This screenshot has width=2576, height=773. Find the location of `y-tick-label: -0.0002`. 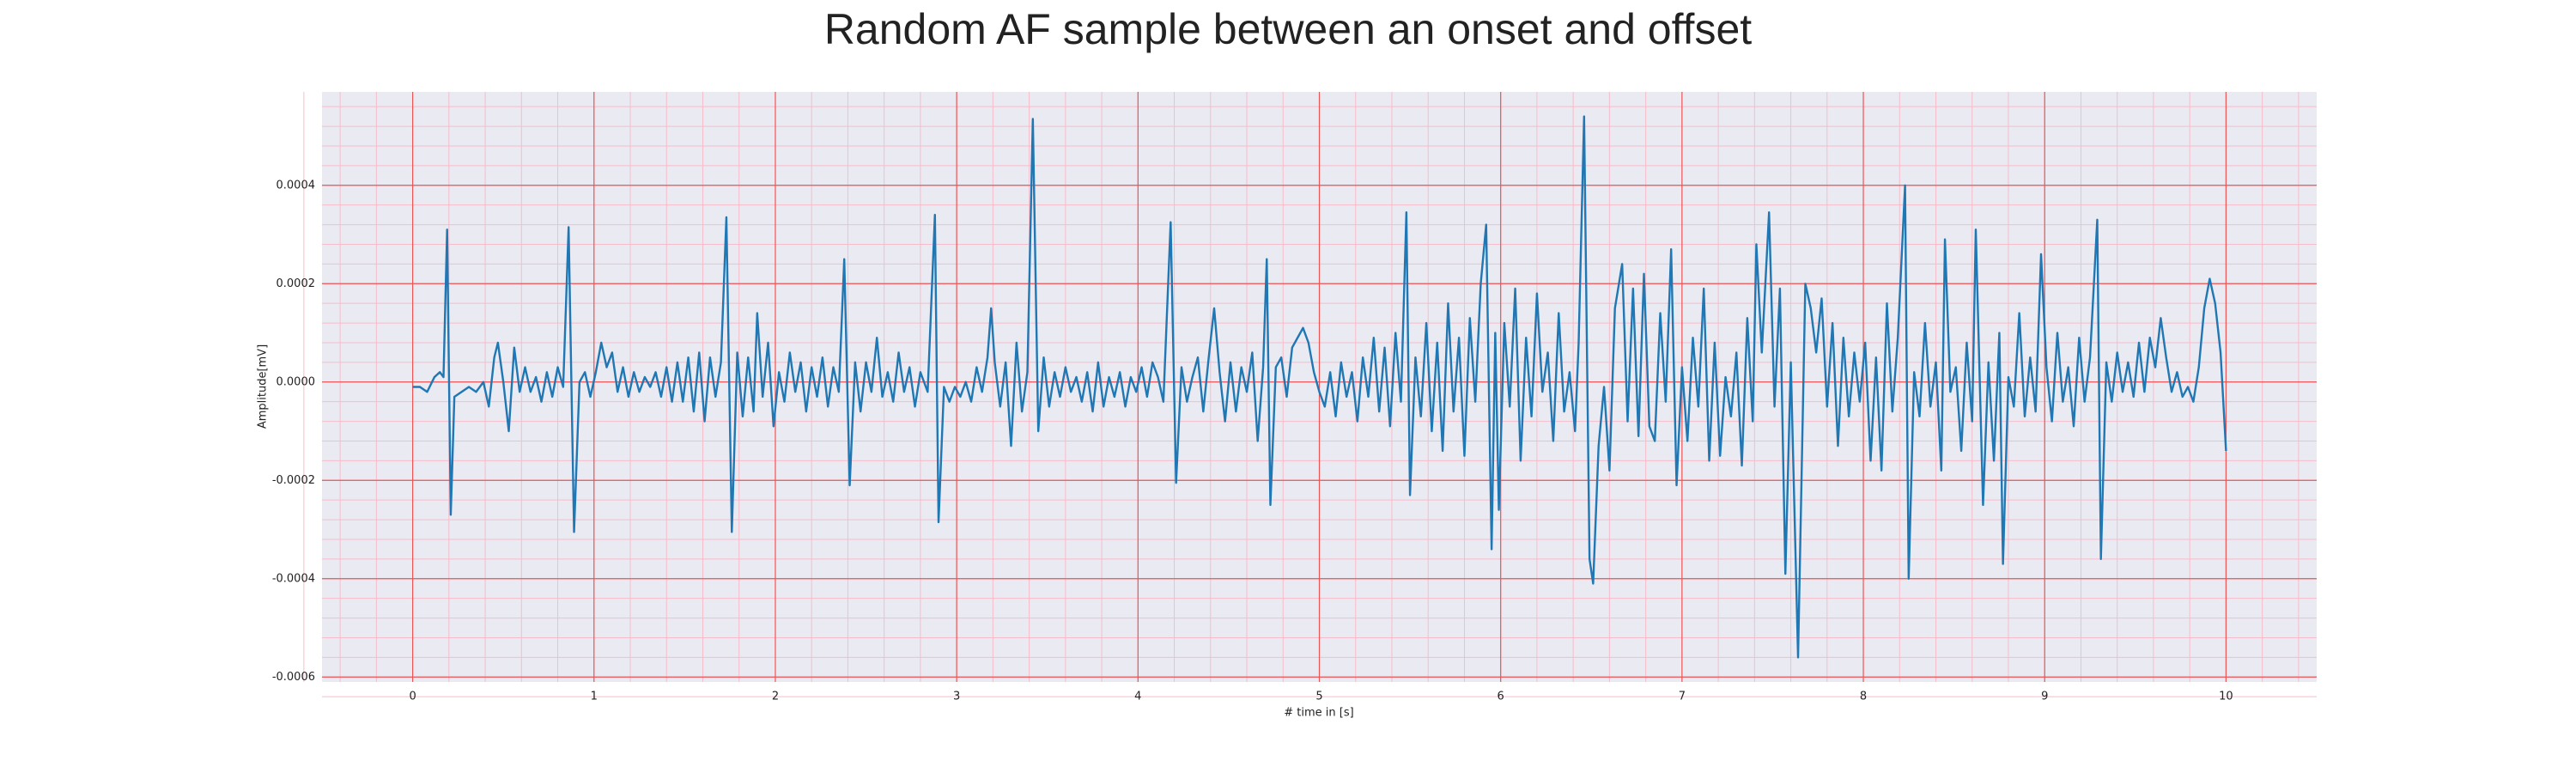

y-tick-label: -0.0002 is located at coordinates (293, 480).